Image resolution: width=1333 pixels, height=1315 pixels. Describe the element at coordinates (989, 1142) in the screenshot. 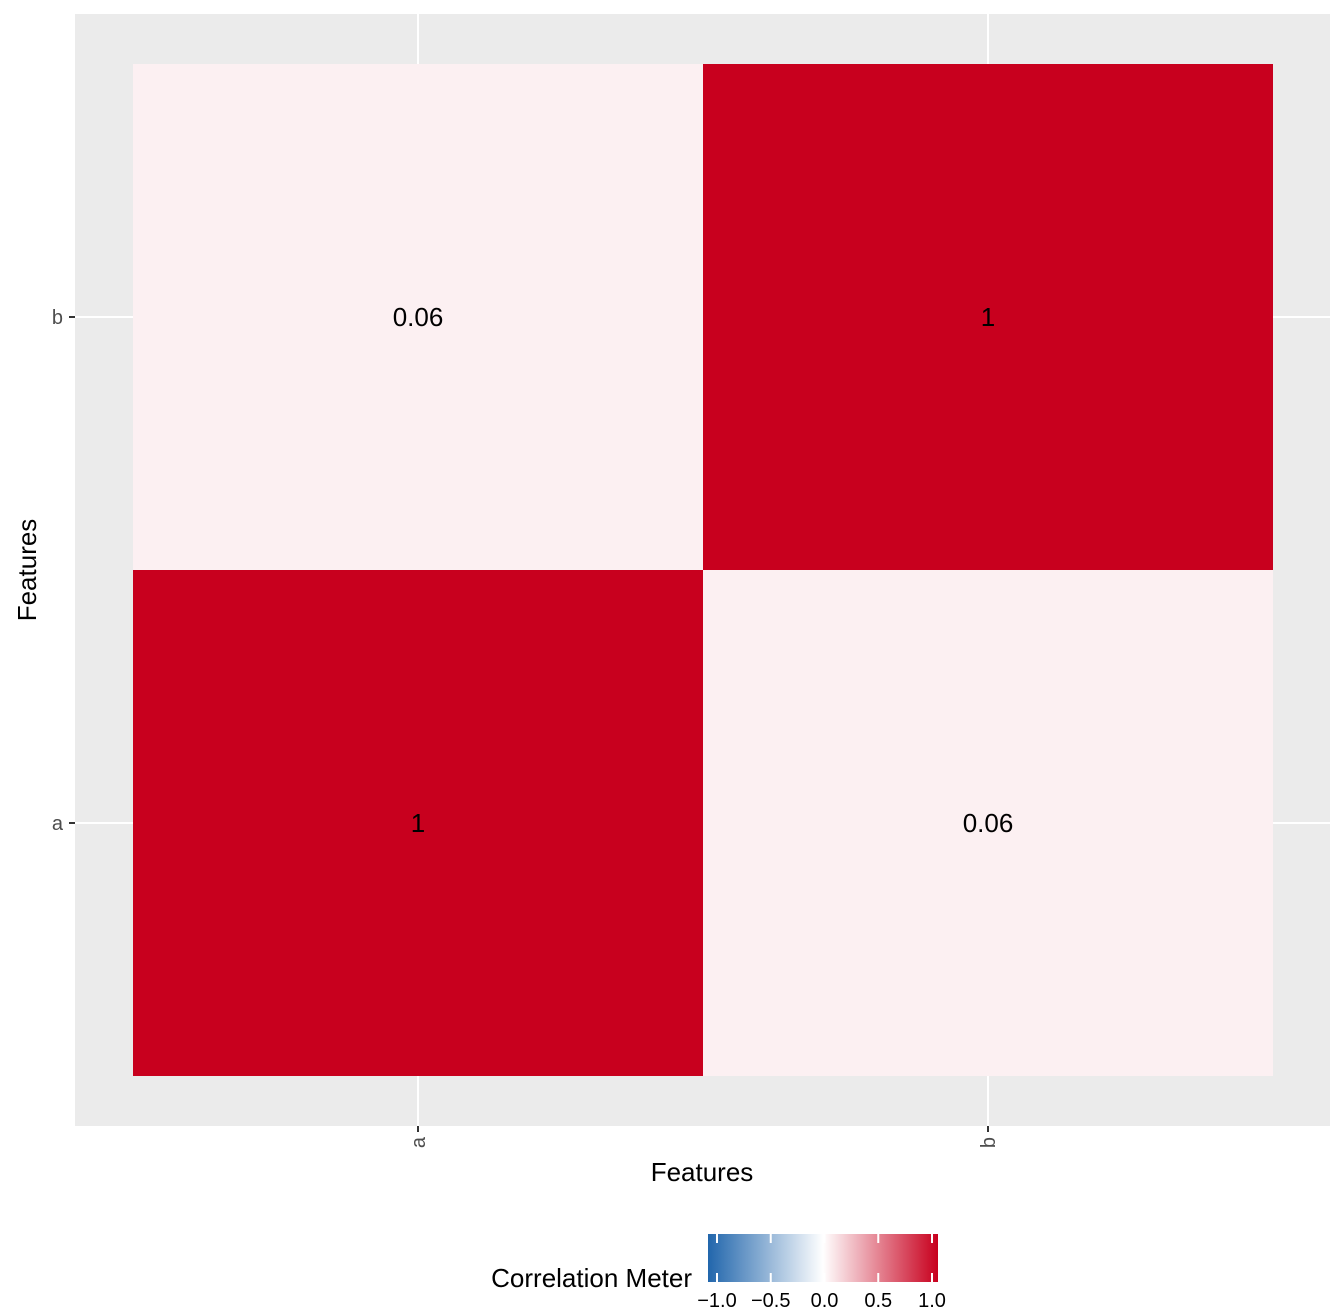

I see `x-tick-label: b` at that location.